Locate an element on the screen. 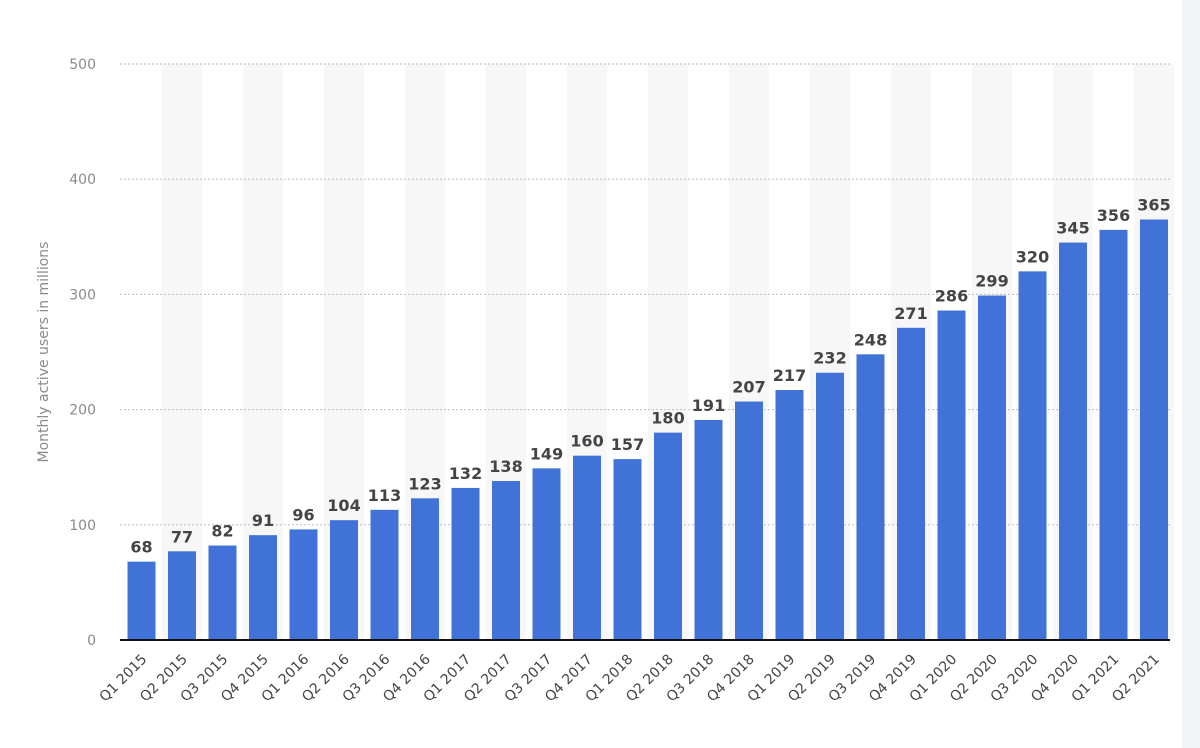 The height and width of the screenshot is (748, 1200). bar-value-label: 104 is located at coordinates (343, 505).